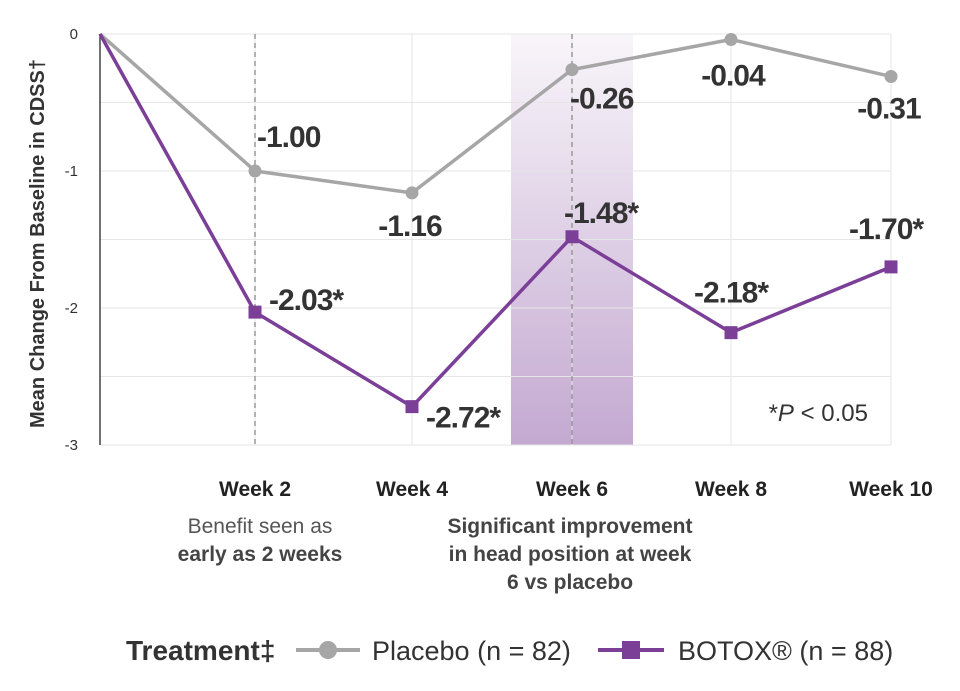 Image resolution: width=960 pixels, height=691 pixels. Describe the element at coordinates (731, 293) in the screenshot. I see `botox-data-label: -2.18*` at that location.